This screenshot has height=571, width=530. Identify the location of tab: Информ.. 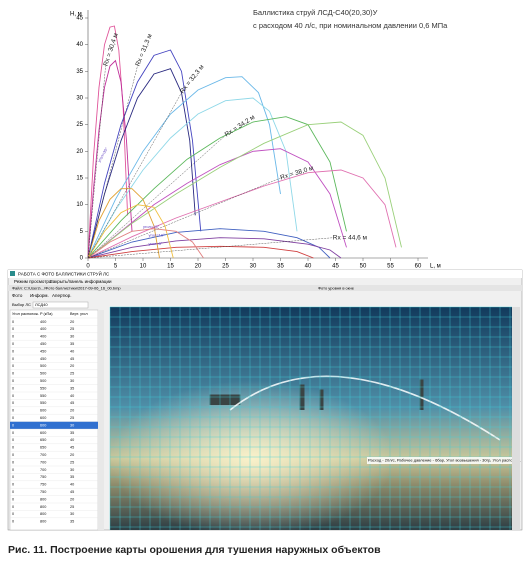
(39, 295).